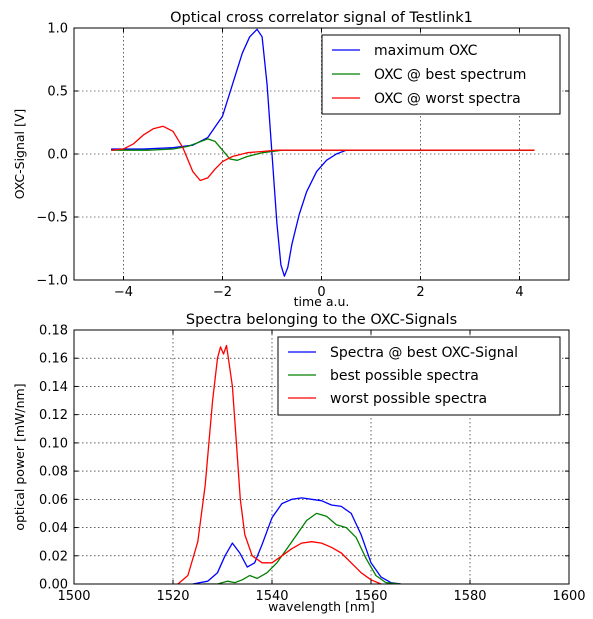 The image size is (593, 619). Describe the element at coordinates (53, 528) in the screenshot. I see `y-tick-label: 0.04` at that location.